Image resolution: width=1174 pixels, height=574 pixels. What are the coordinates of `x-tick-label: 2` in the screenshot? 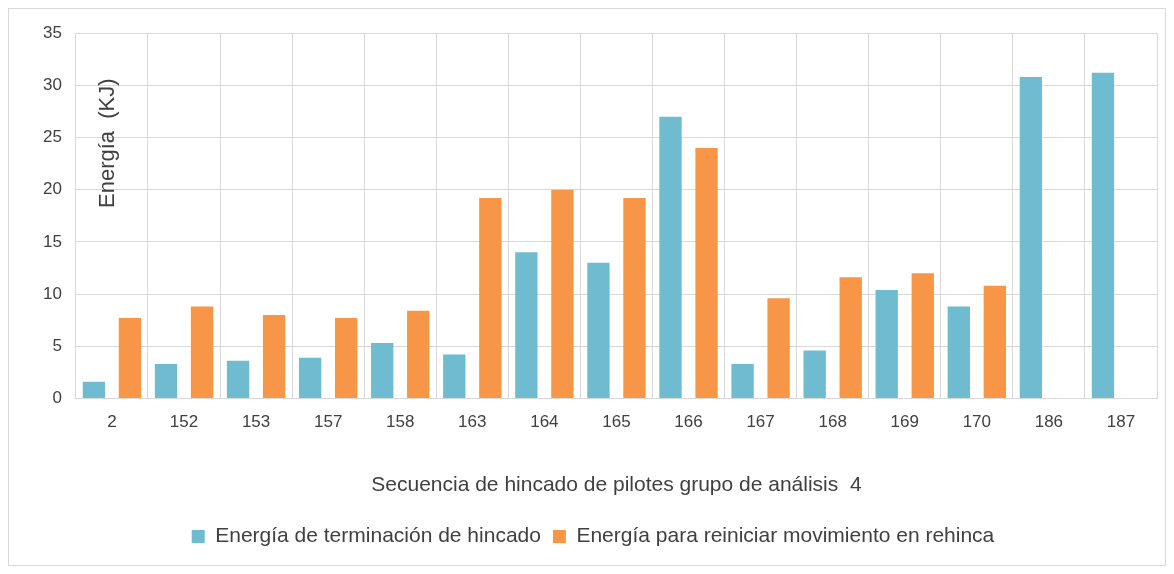 It's located at (112, 422).